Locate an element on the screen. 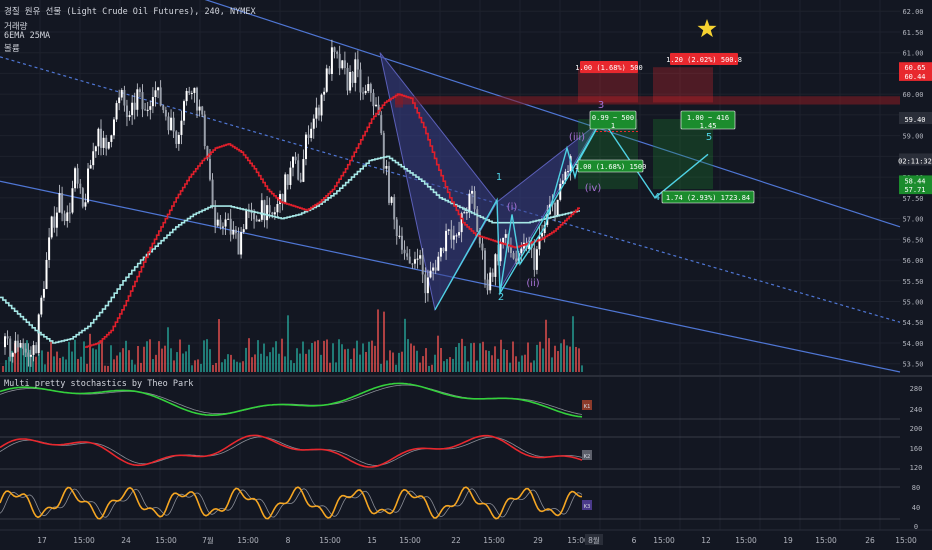  stoch-legend-tag is located at coordinates (587, 405).